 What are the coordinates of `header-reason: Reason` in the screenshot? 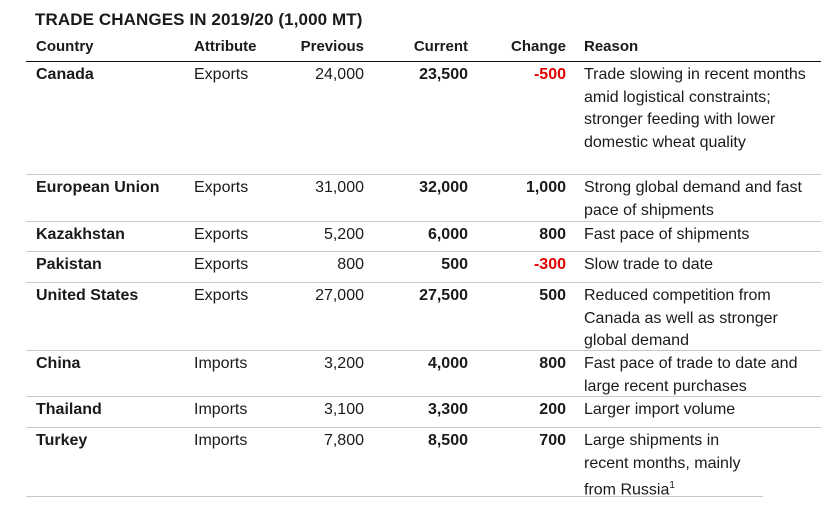 It's located at (611, 46).